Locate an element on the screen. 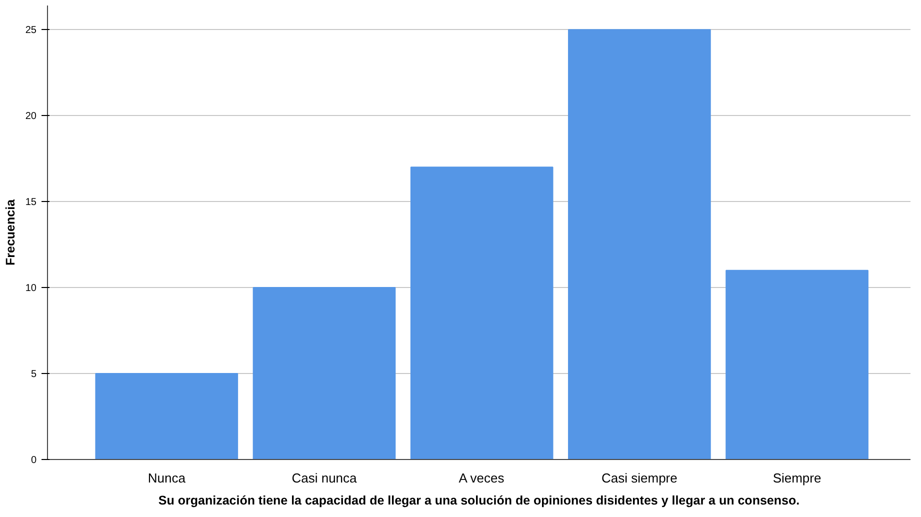 The width and height of the screenshot is (921, 517). x-tick-label: Casi nunca is located at coordinates (325, 478).